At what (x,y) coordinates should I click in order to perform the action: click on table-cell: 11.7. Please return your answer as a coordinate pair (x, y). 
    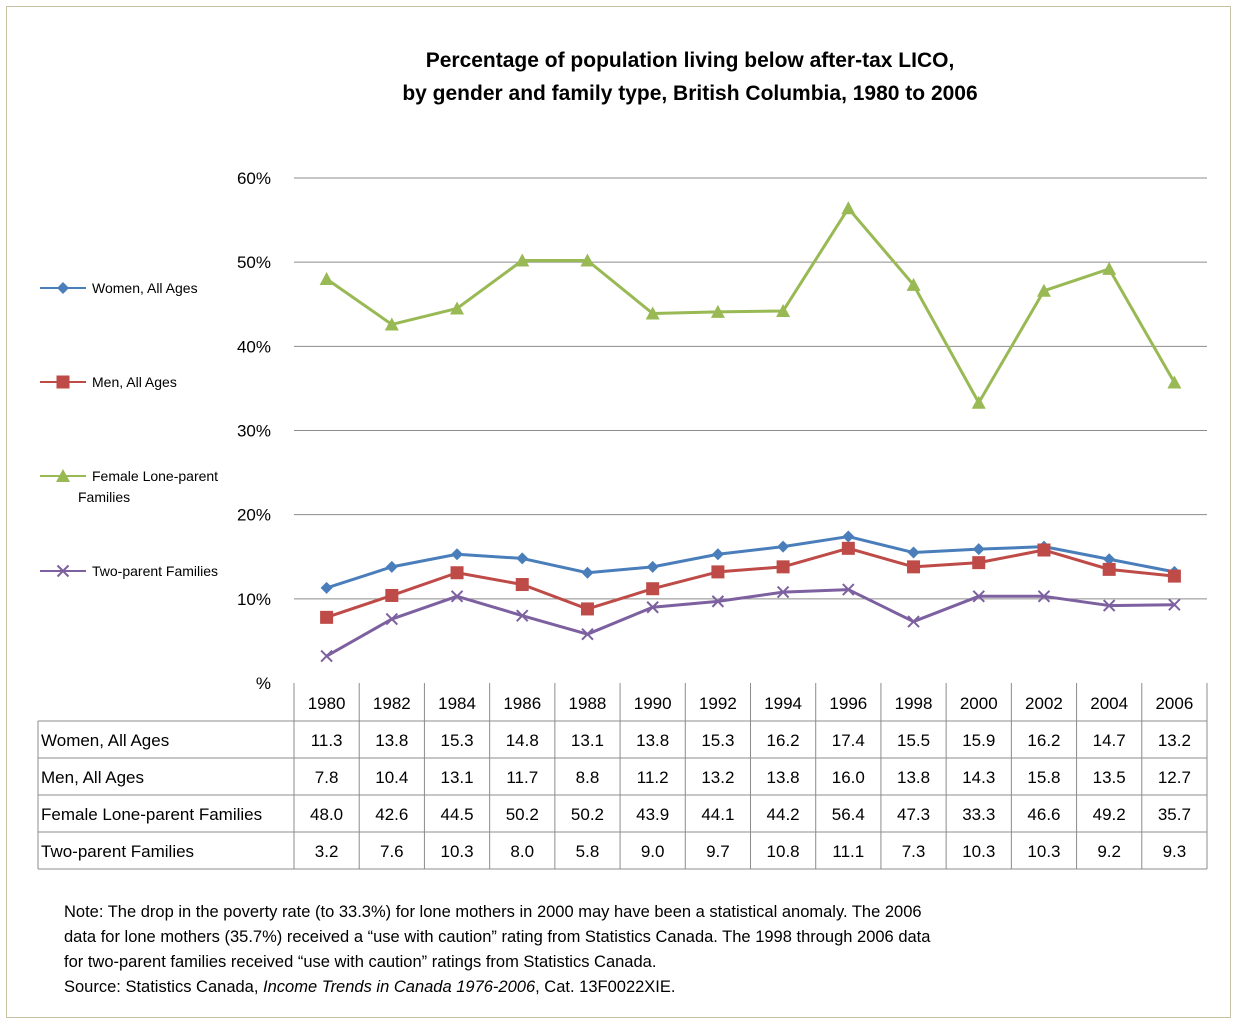
    Looking at the image, I should click on (522, 777).